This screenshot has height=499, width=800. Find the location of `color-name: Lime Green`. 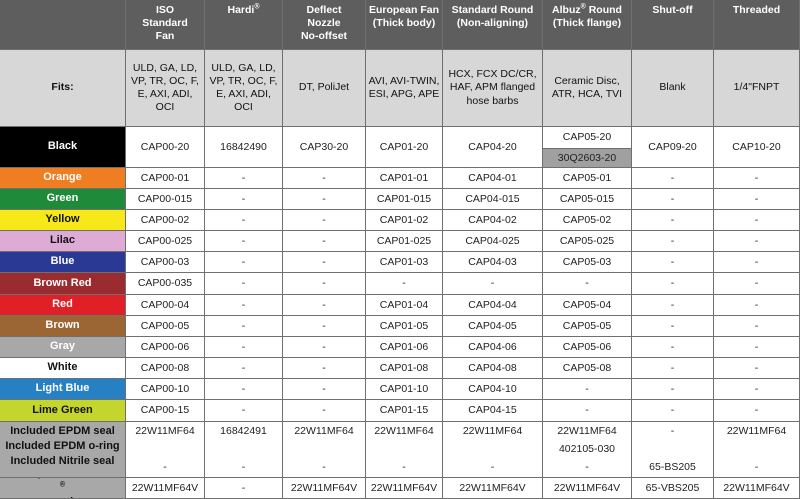

color-name: Lime Green is located at coordinates (62, 409).